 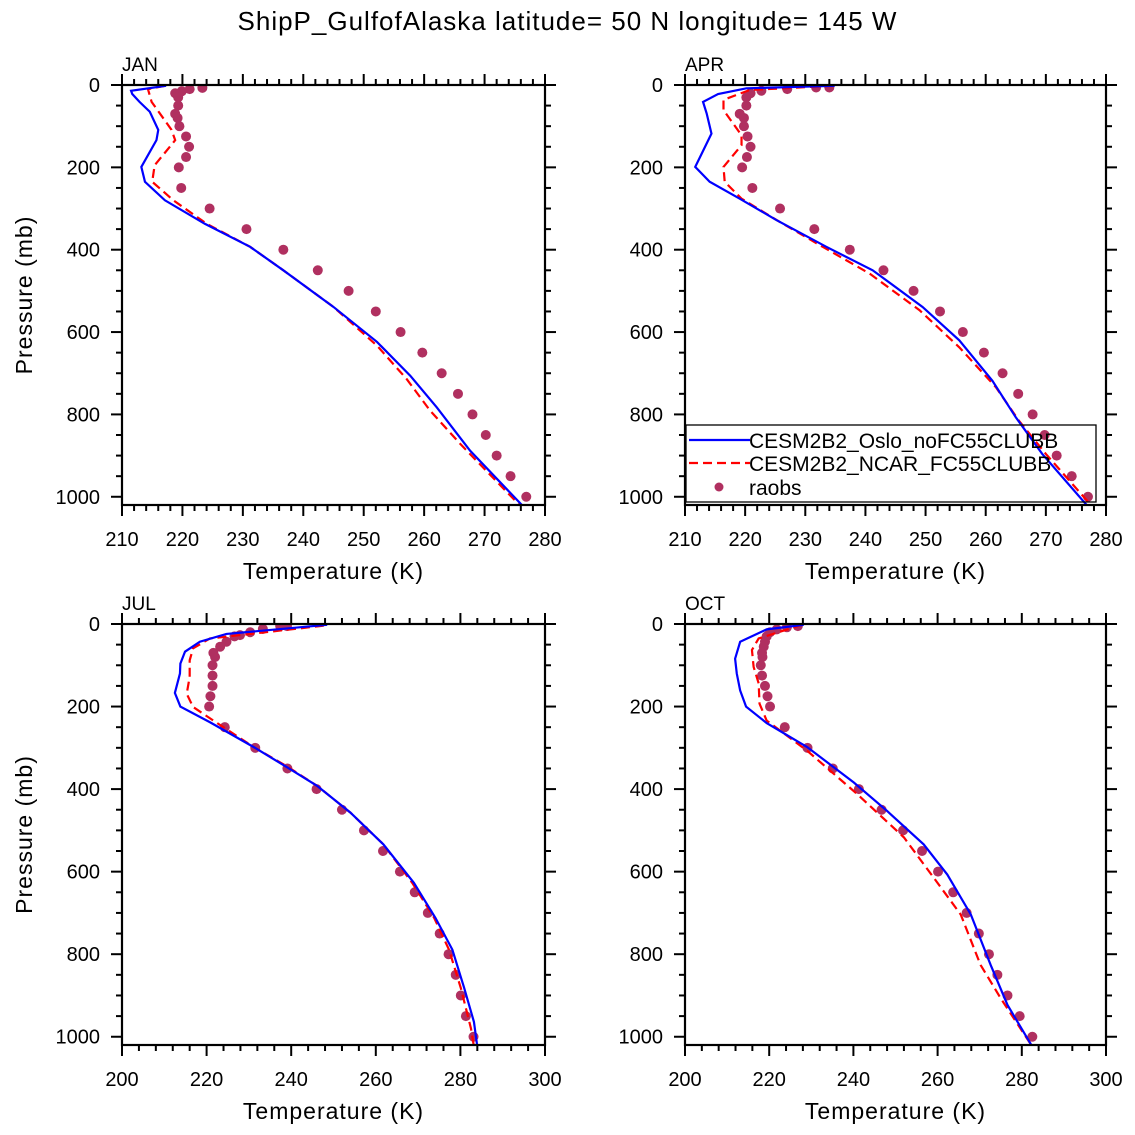 I want to click on y-tick-label: 800, so click(x=83, y=415).